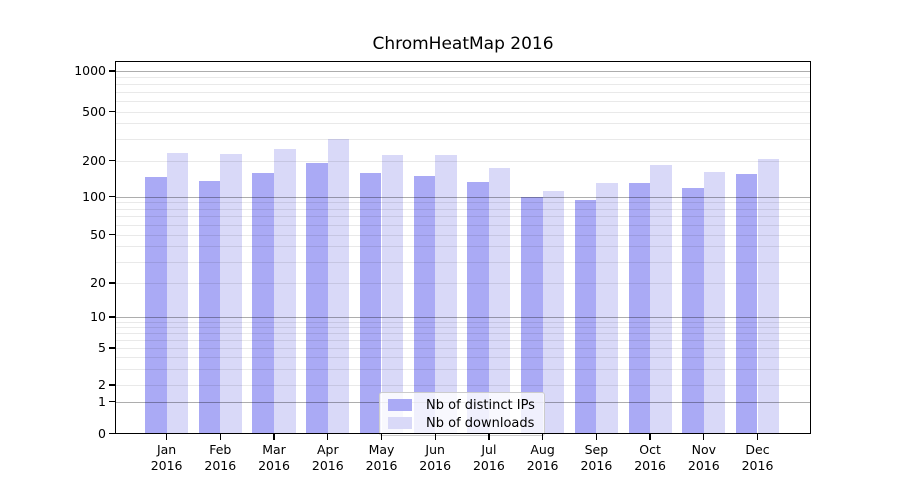  I want to click on y-tick-label: 1000, so click(90, 70).